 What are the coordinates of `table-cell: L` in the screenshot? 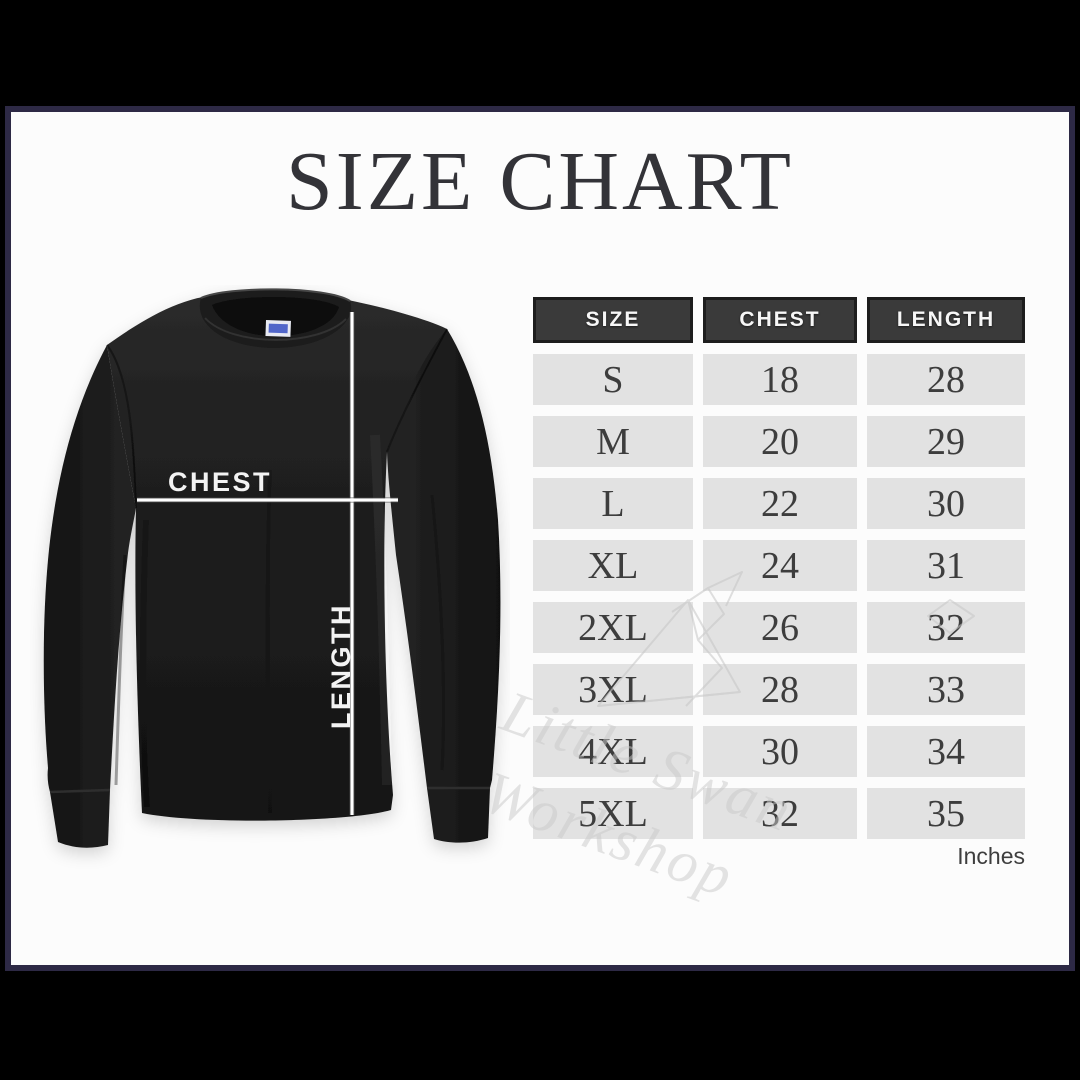 It's located at (613, 503).